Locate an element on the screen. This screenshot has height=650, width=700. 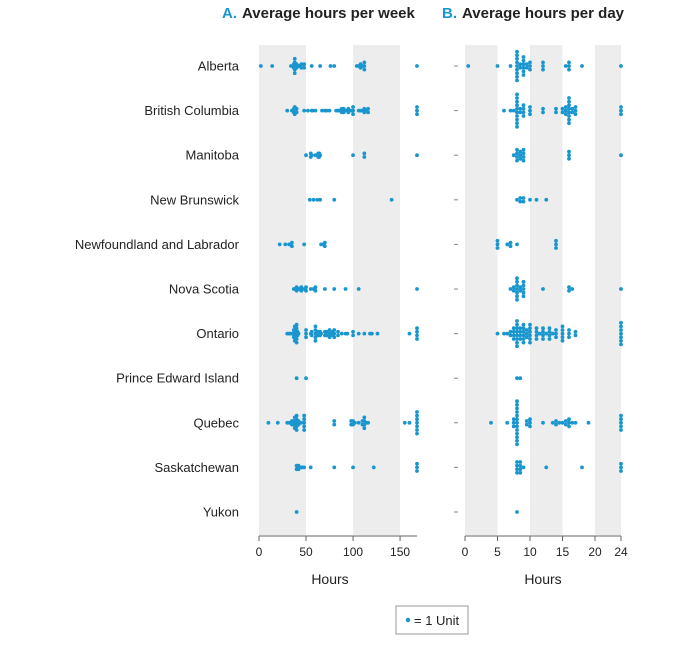
dot-a-manitoba is located at coordinates (320, 155).